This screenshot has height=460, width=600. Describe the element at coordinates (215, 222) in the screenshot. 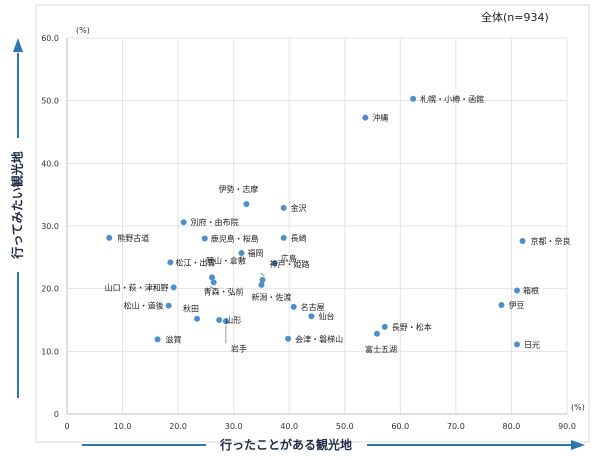

I see `point-label: 別府・由布院` at that location.